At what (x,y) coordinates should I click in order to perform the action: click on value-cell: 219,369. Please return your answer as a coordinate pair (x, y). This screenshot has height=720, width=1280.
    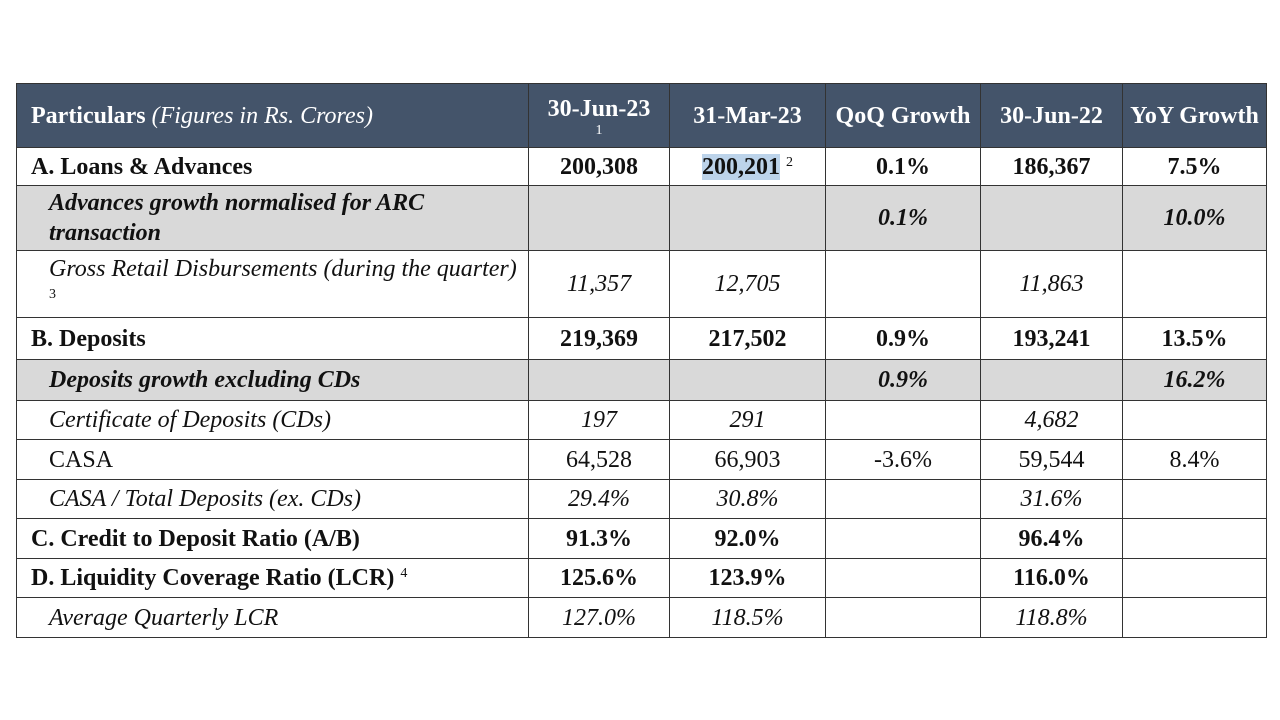
    Looking at the image, I should click on (599, 338).